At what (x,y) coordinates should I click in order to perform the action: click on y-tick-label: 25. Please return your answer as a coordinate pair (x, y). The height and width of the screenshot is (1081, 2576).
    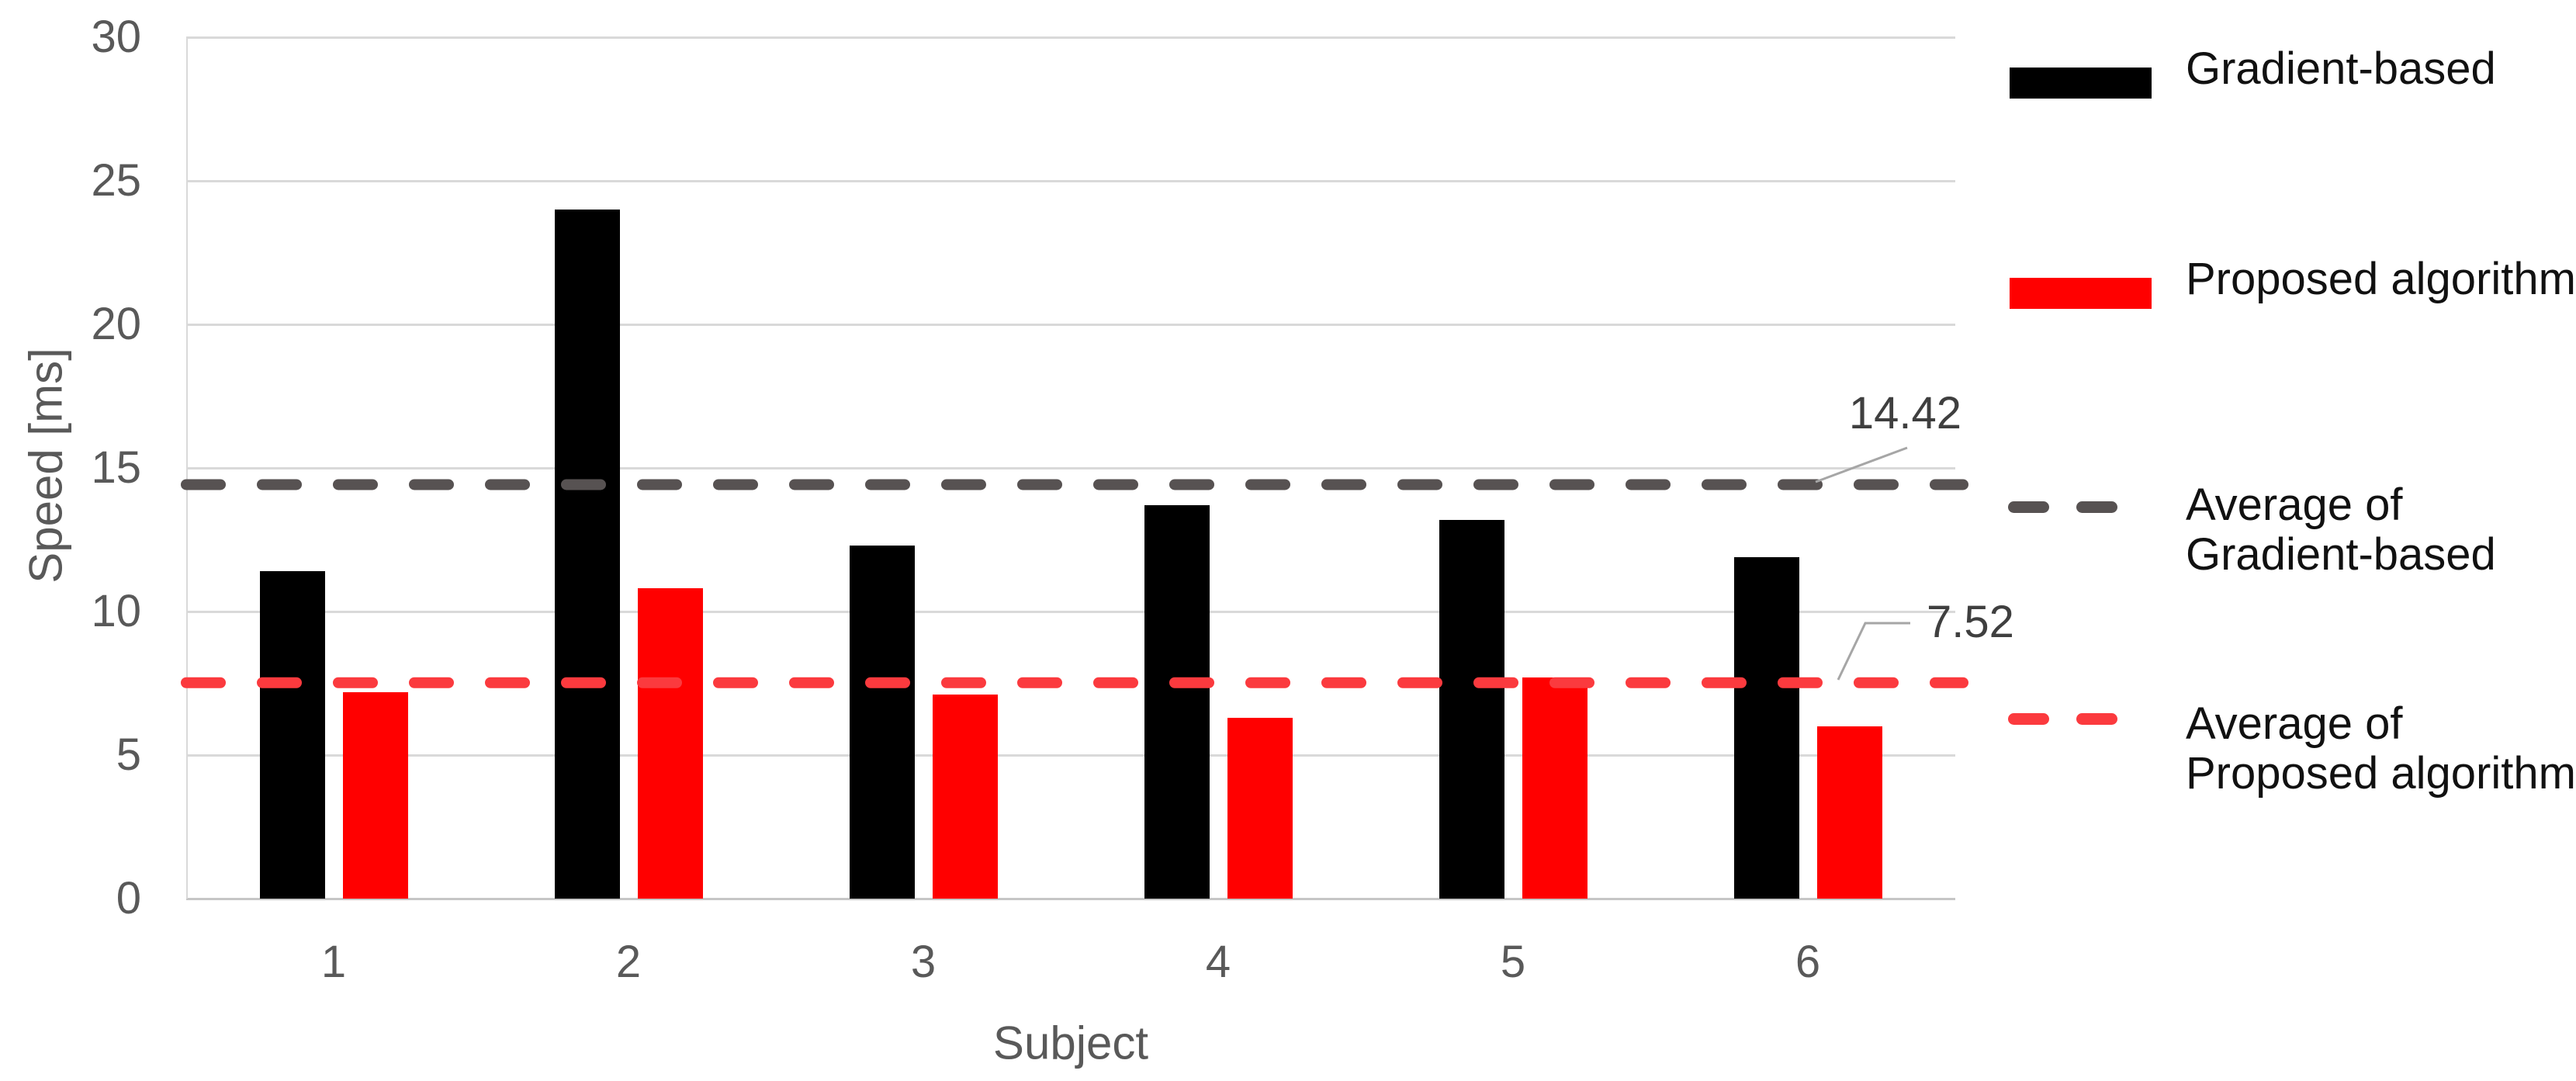
    Looking at the image, I should click on (116, 180).